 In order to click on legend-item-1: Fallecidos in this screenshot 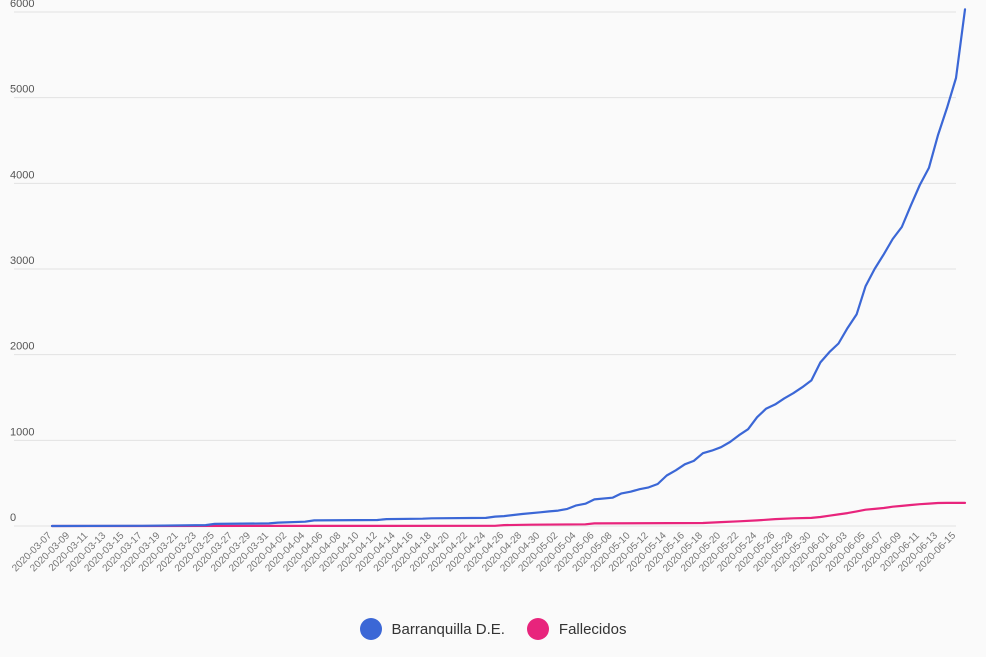, I will do `click(576, 629)`.